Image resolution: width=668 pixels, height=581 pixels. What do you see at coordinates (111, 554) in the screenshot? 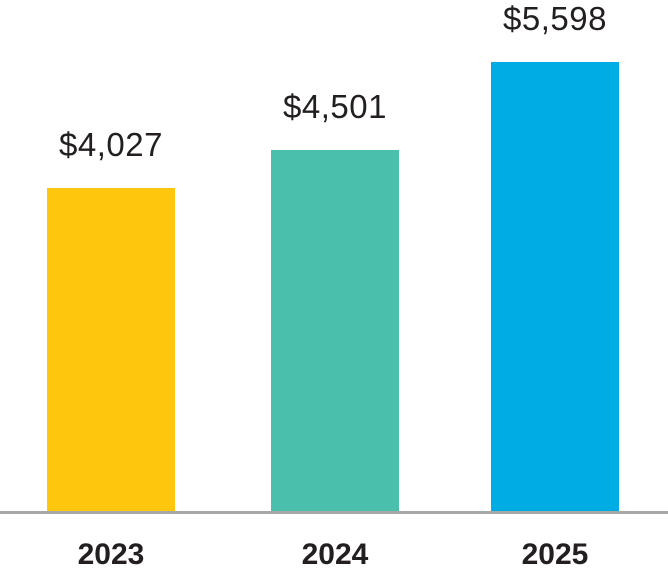
I see `x-tick-label: 2023` at bounding box center [111, 554].